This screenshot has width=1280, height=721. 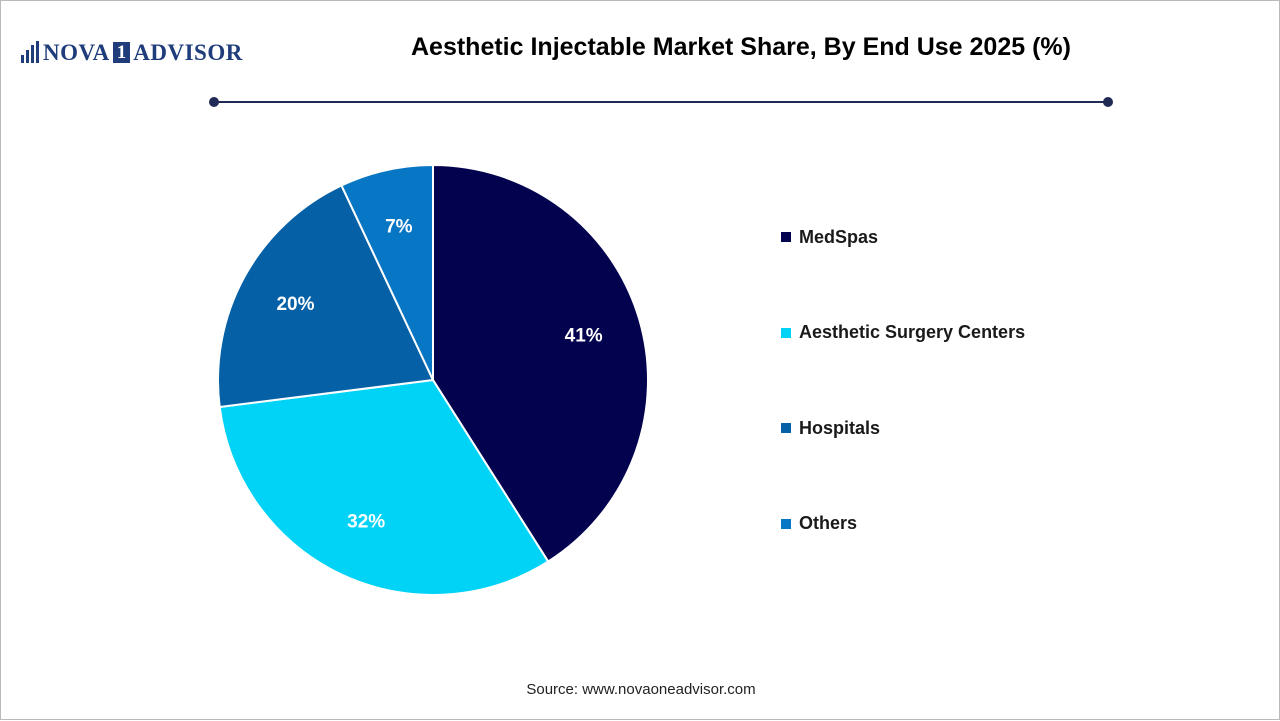 I want to click on data-label-hospitals: 20%, so click(x=295, y=304).